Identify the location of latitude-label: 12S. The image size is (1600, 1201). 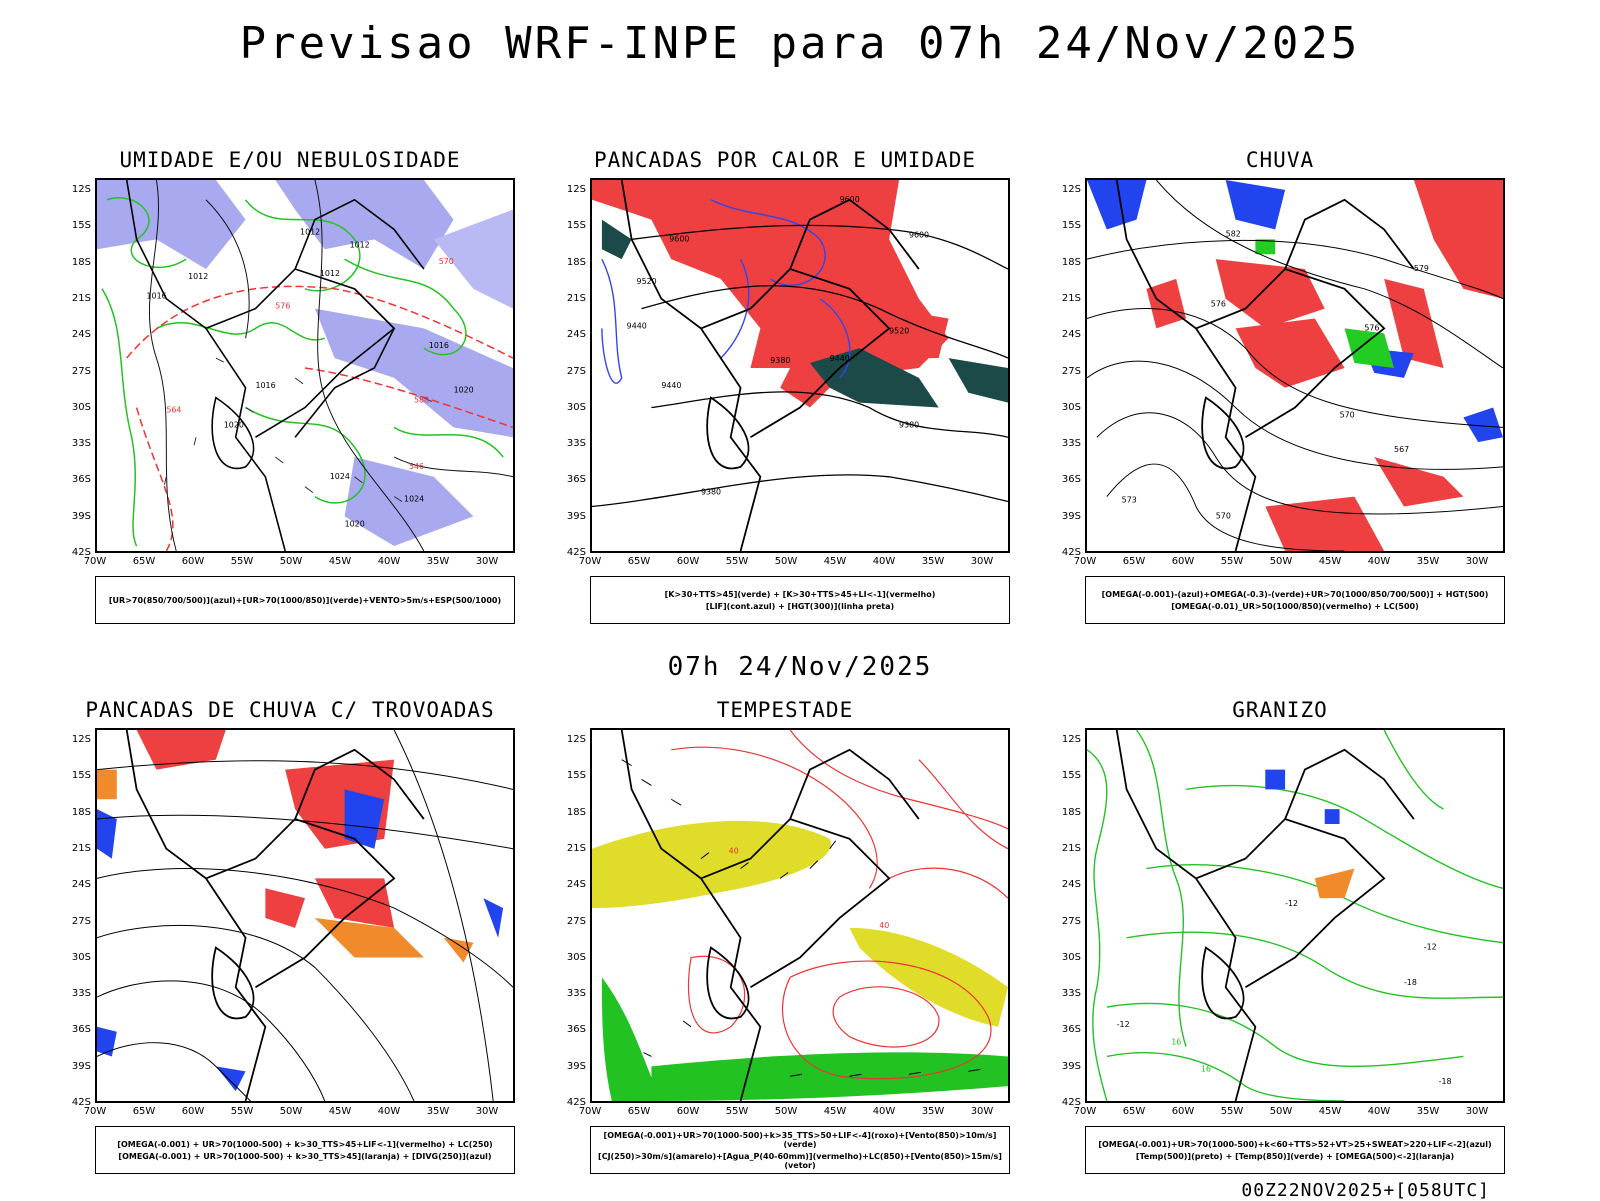
(81, 189).